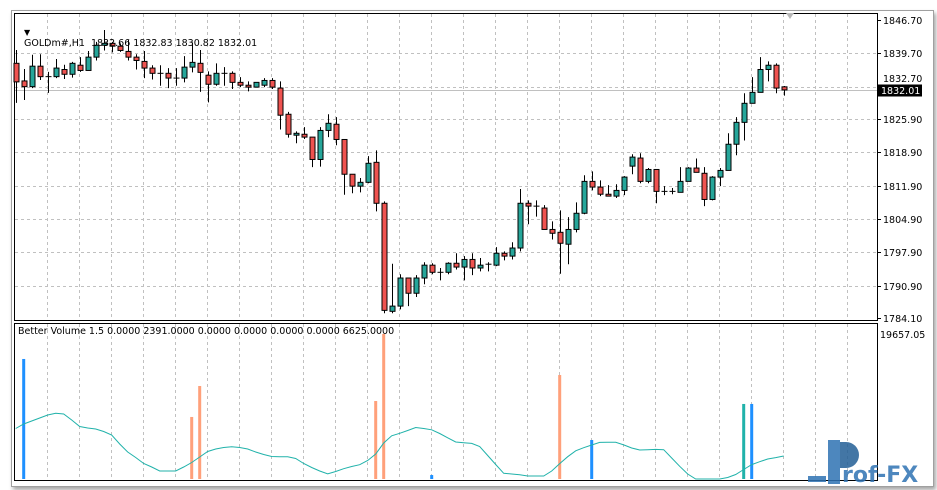  What do you see at coordinates (902, 79) in the screenshot?
I see `price-tick-label: 1832.70` at bounding box center [902, 79].